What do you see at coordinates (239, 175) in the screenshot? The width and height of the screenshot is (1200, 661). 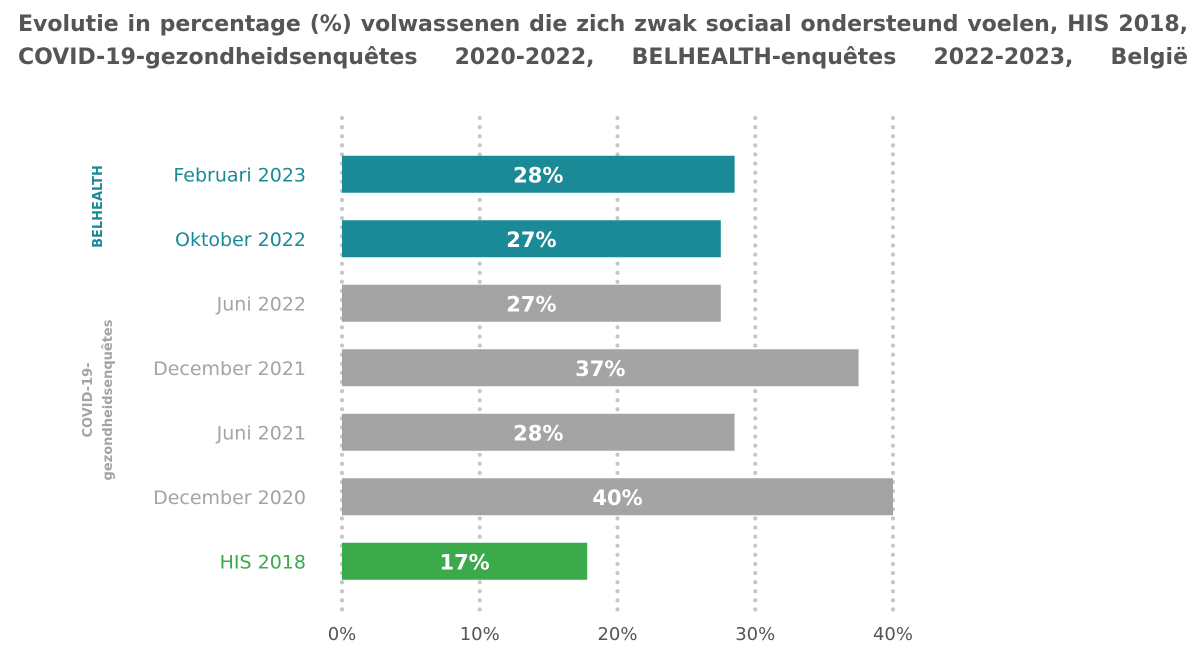 I see `category-label: Februari 2023` at bounding box center [239, 175].